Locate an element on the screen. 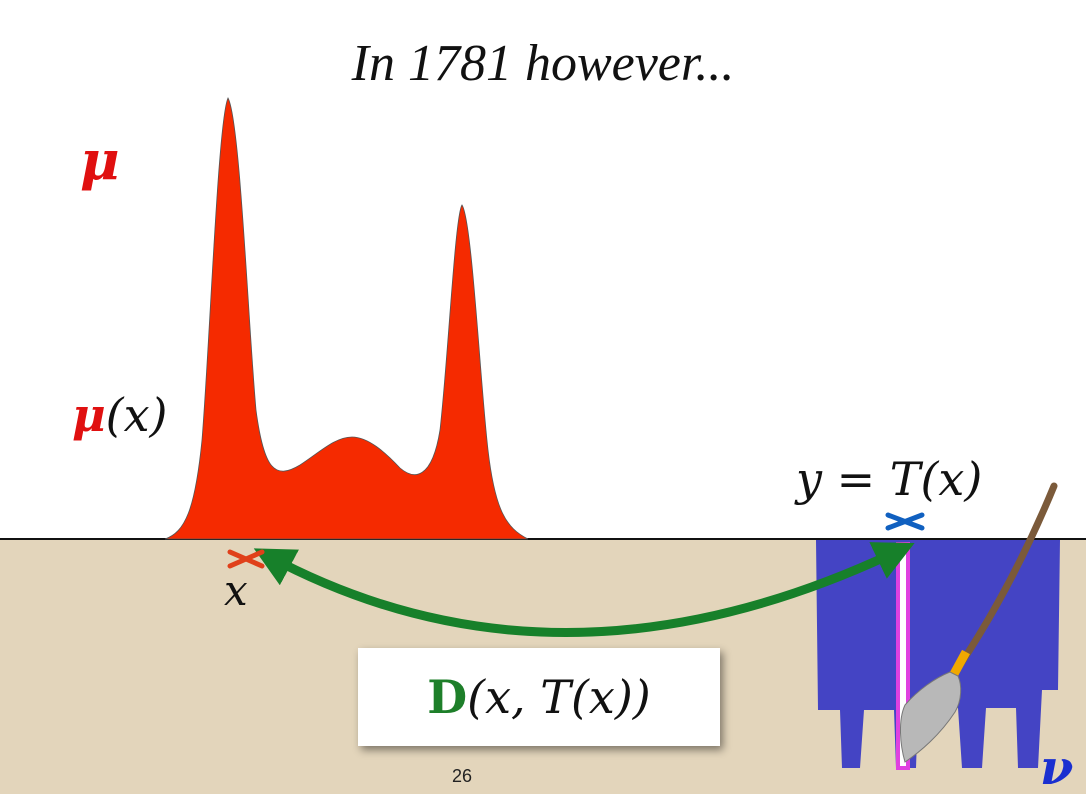  y-marker-icon is located at coordinates (905, 521).